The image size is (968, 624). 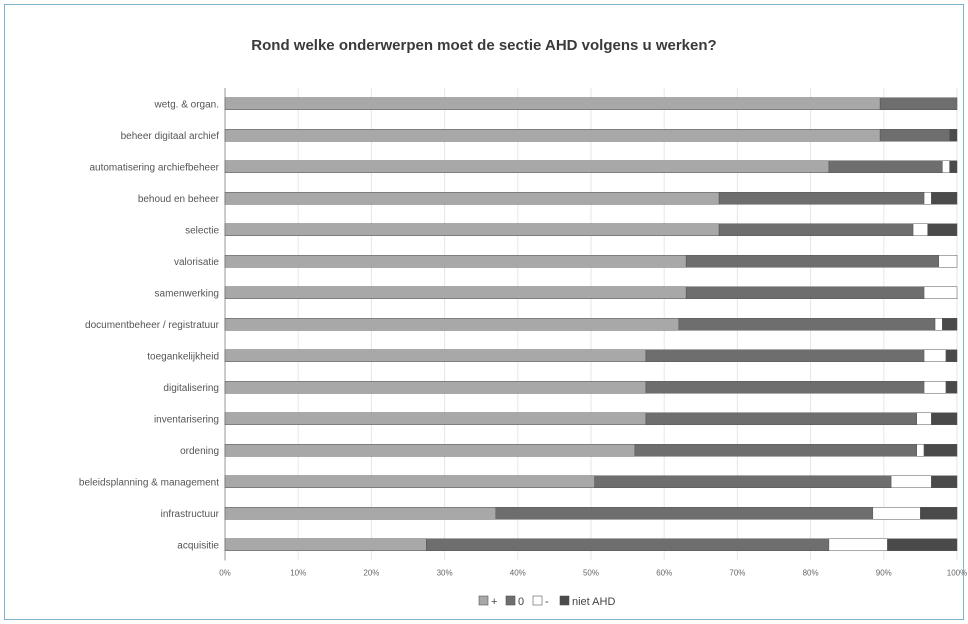 What do you see at coordinates (186, 419) in the screenshot?
I see `category-label: inventarisering` at bounding box center [186, 419].